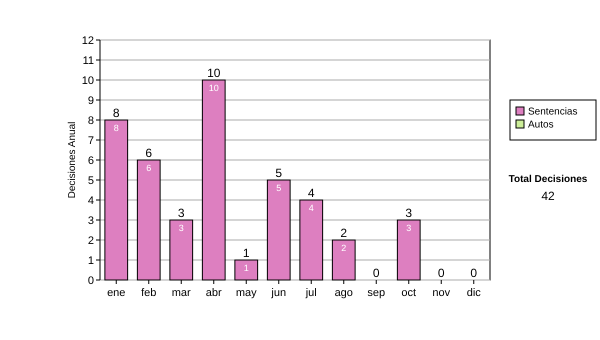  I want to click on x-tick-label: mar, so click(182, 293).